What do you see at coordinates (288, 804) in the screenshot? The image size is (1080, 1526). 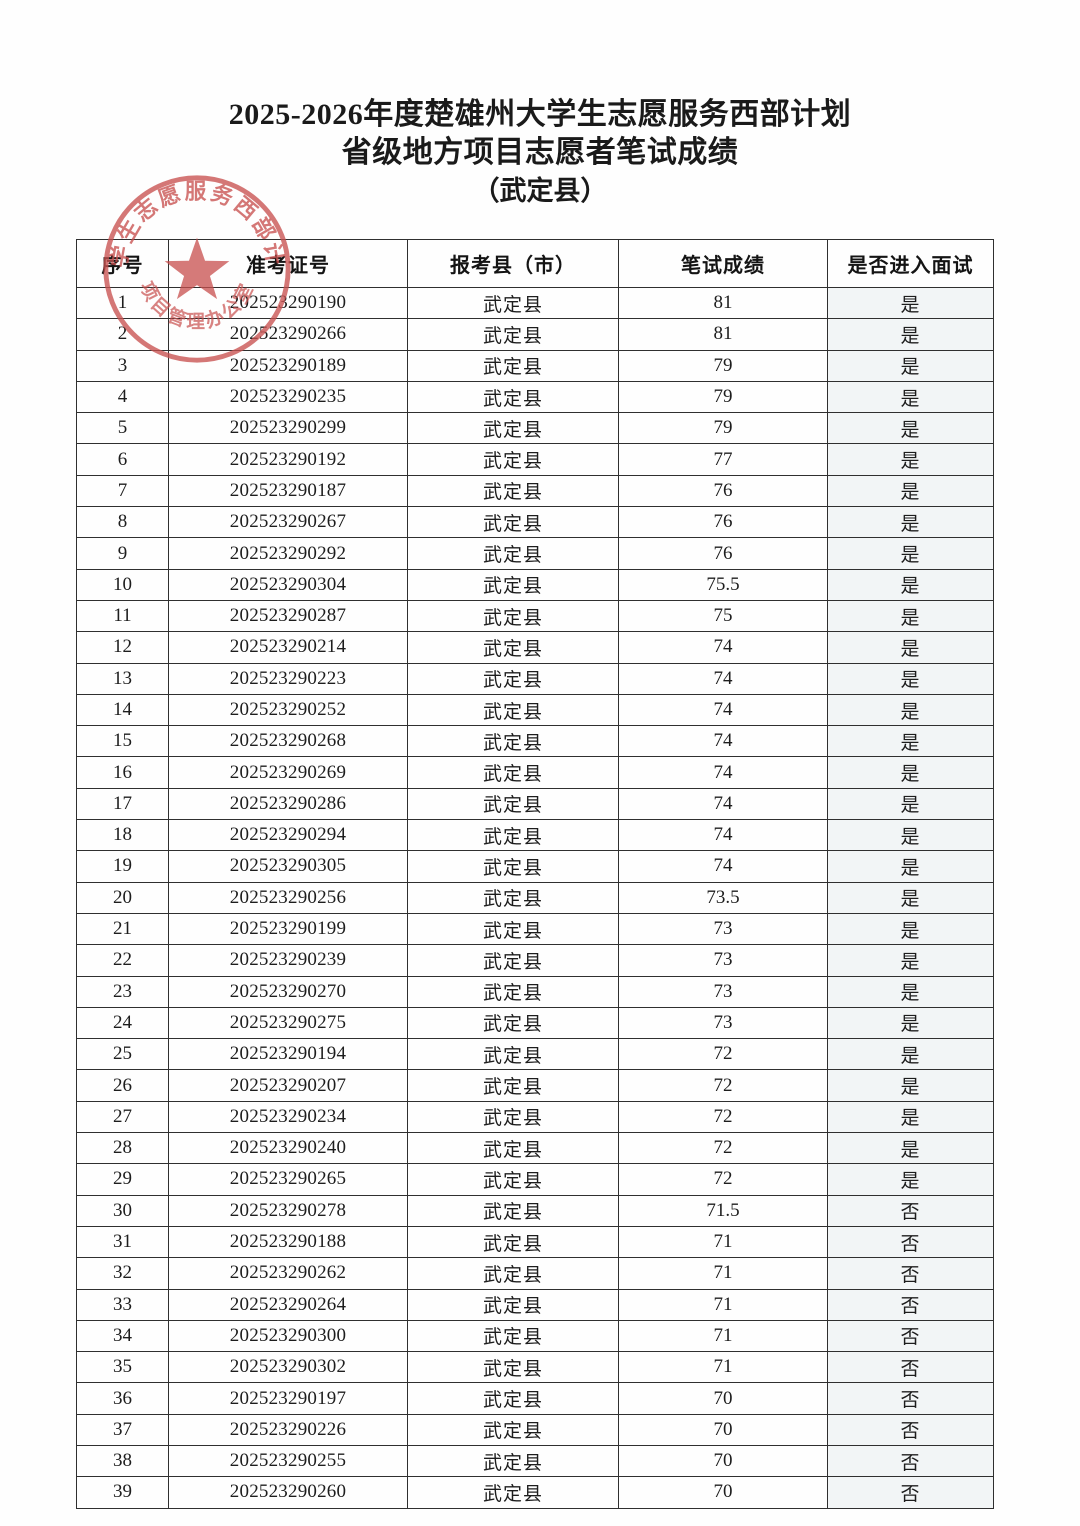 I see `cell-ticket-no: 202523290286` at bounding box center [288, 804].